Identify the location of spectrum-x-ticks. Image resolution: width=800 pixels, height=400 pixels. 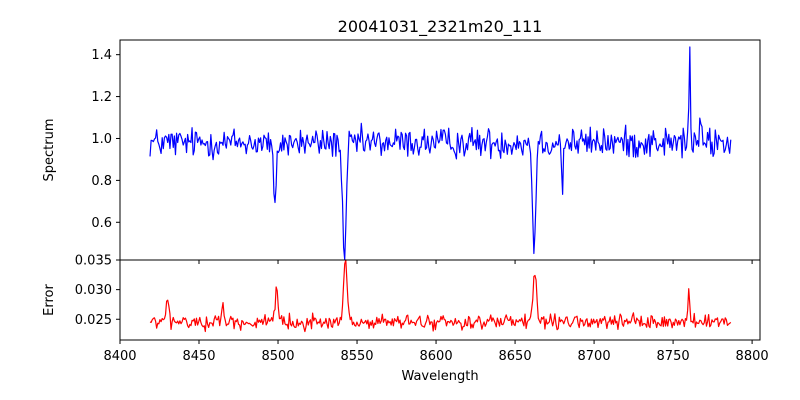
(436, 262).